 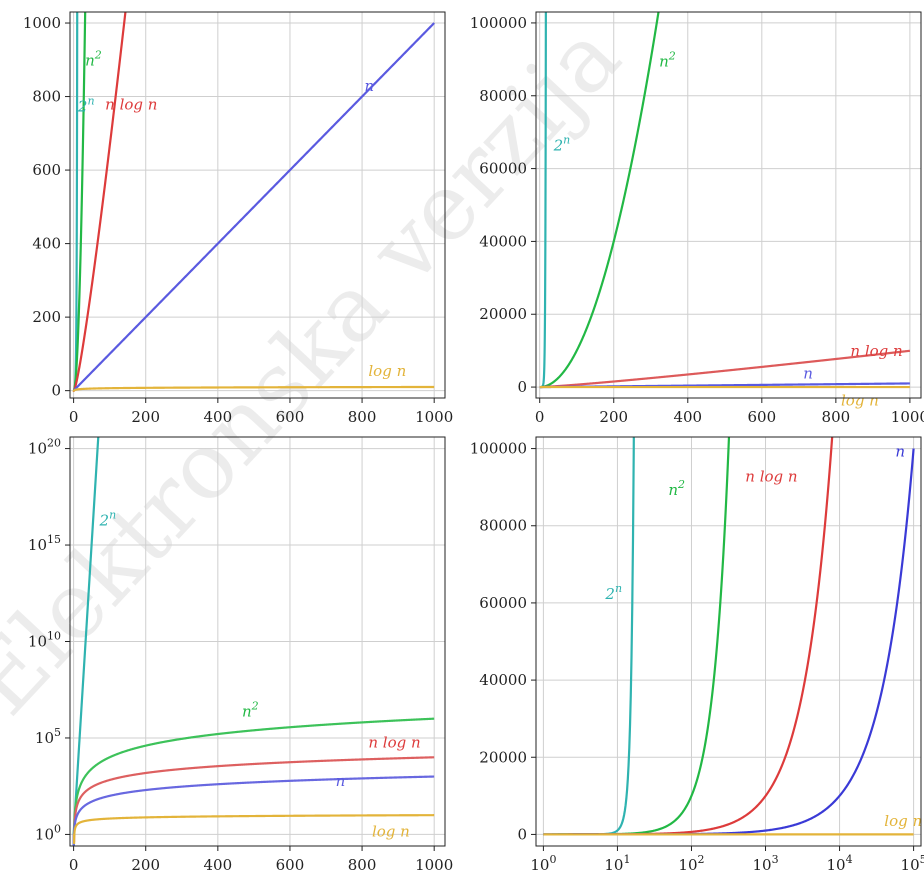 I want to click on y-tick-label: 400, so click(x=46, y=244).